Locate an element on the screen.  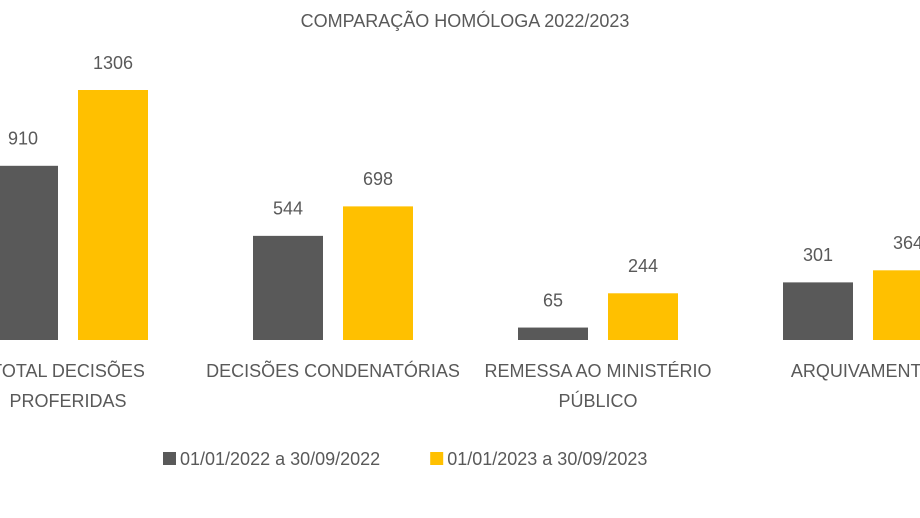
legend-label: 01/01/2023 a 30/09/2023 is located at coordinates (547, 459).